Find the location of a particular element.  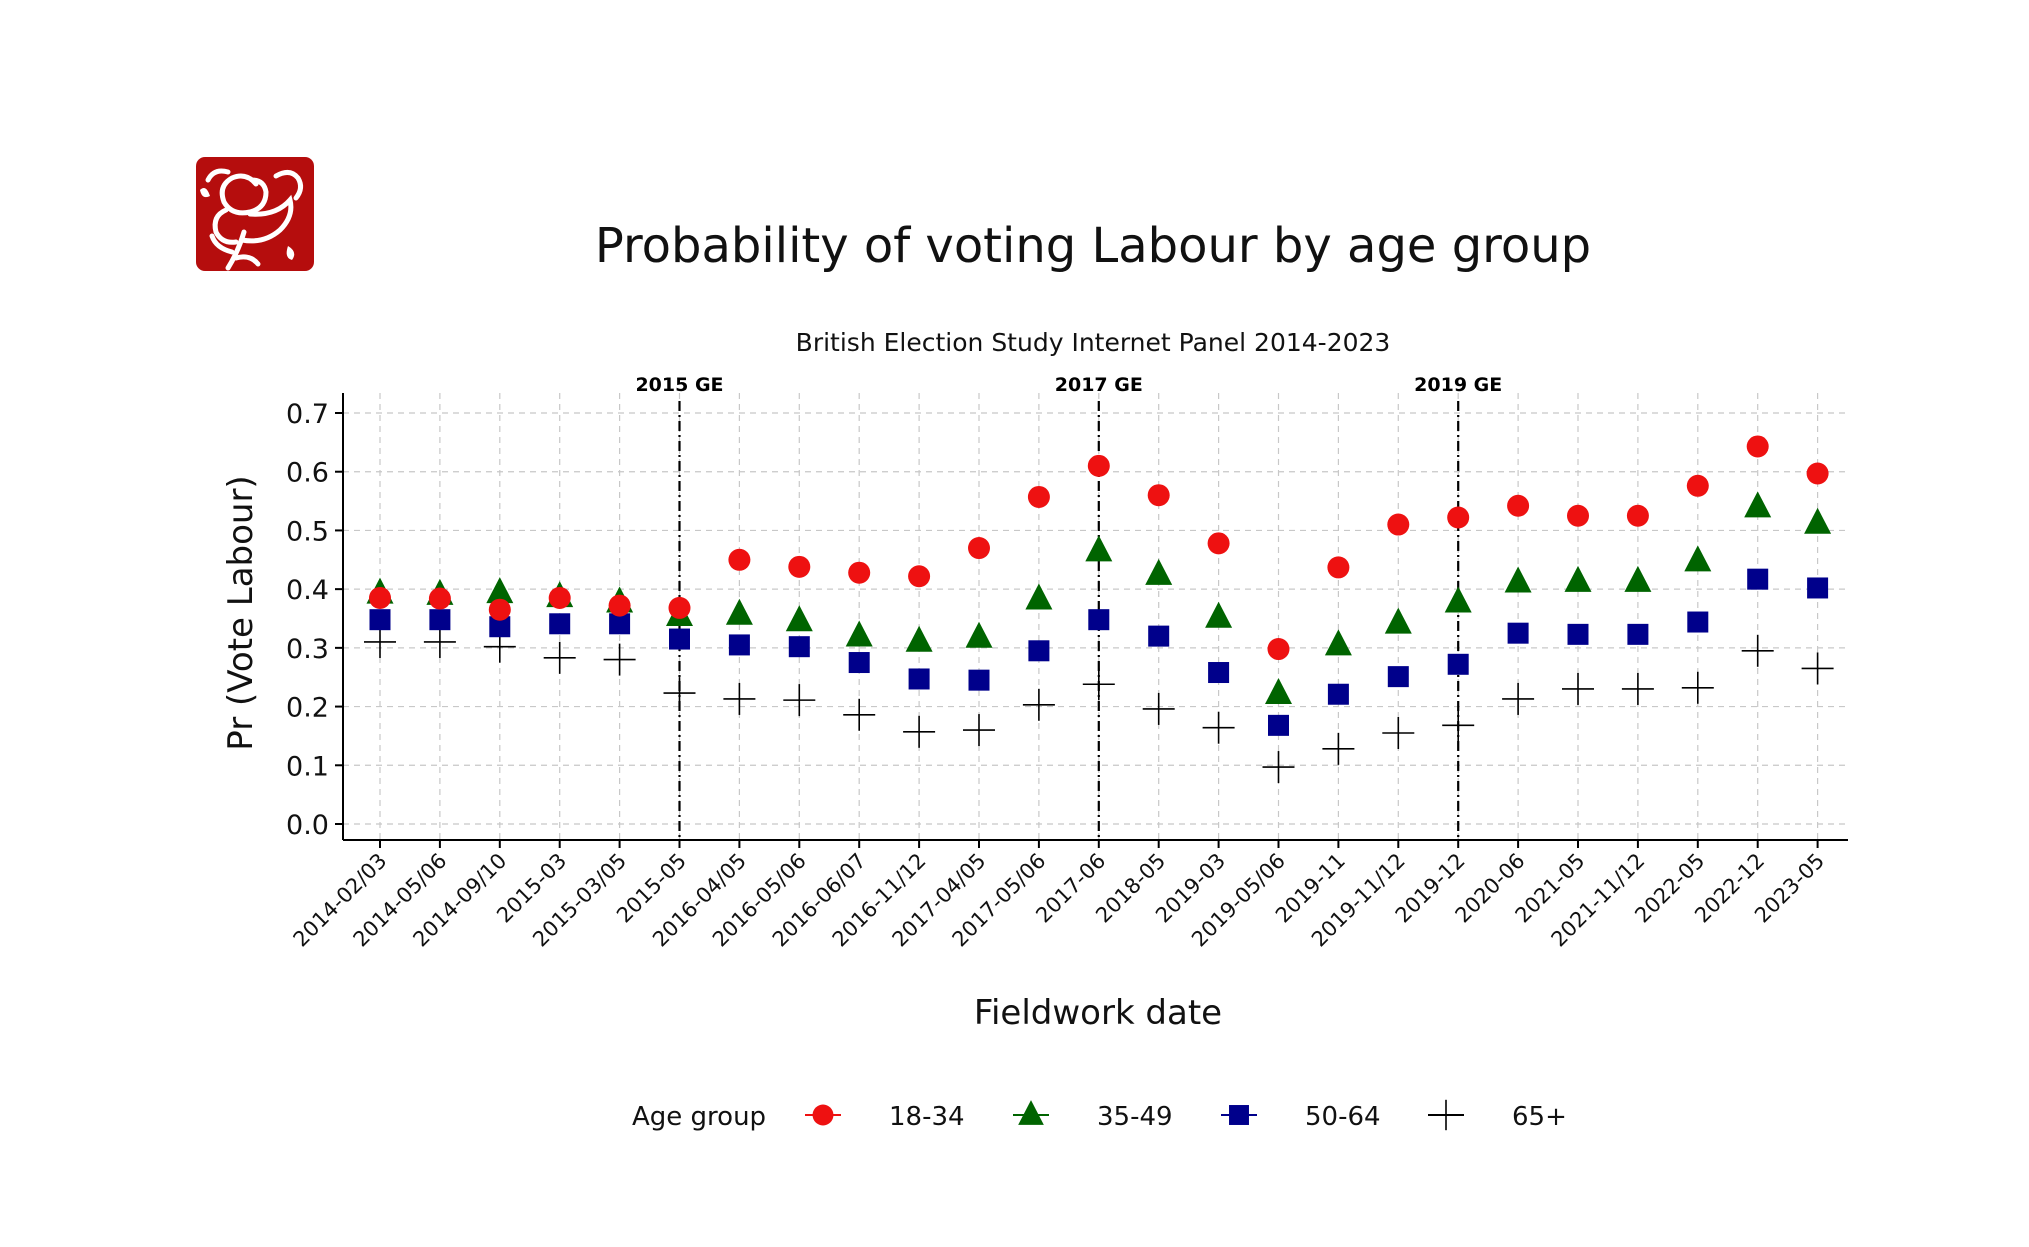

legend-label: 35-49 is located at coordinates (1135, 1117).